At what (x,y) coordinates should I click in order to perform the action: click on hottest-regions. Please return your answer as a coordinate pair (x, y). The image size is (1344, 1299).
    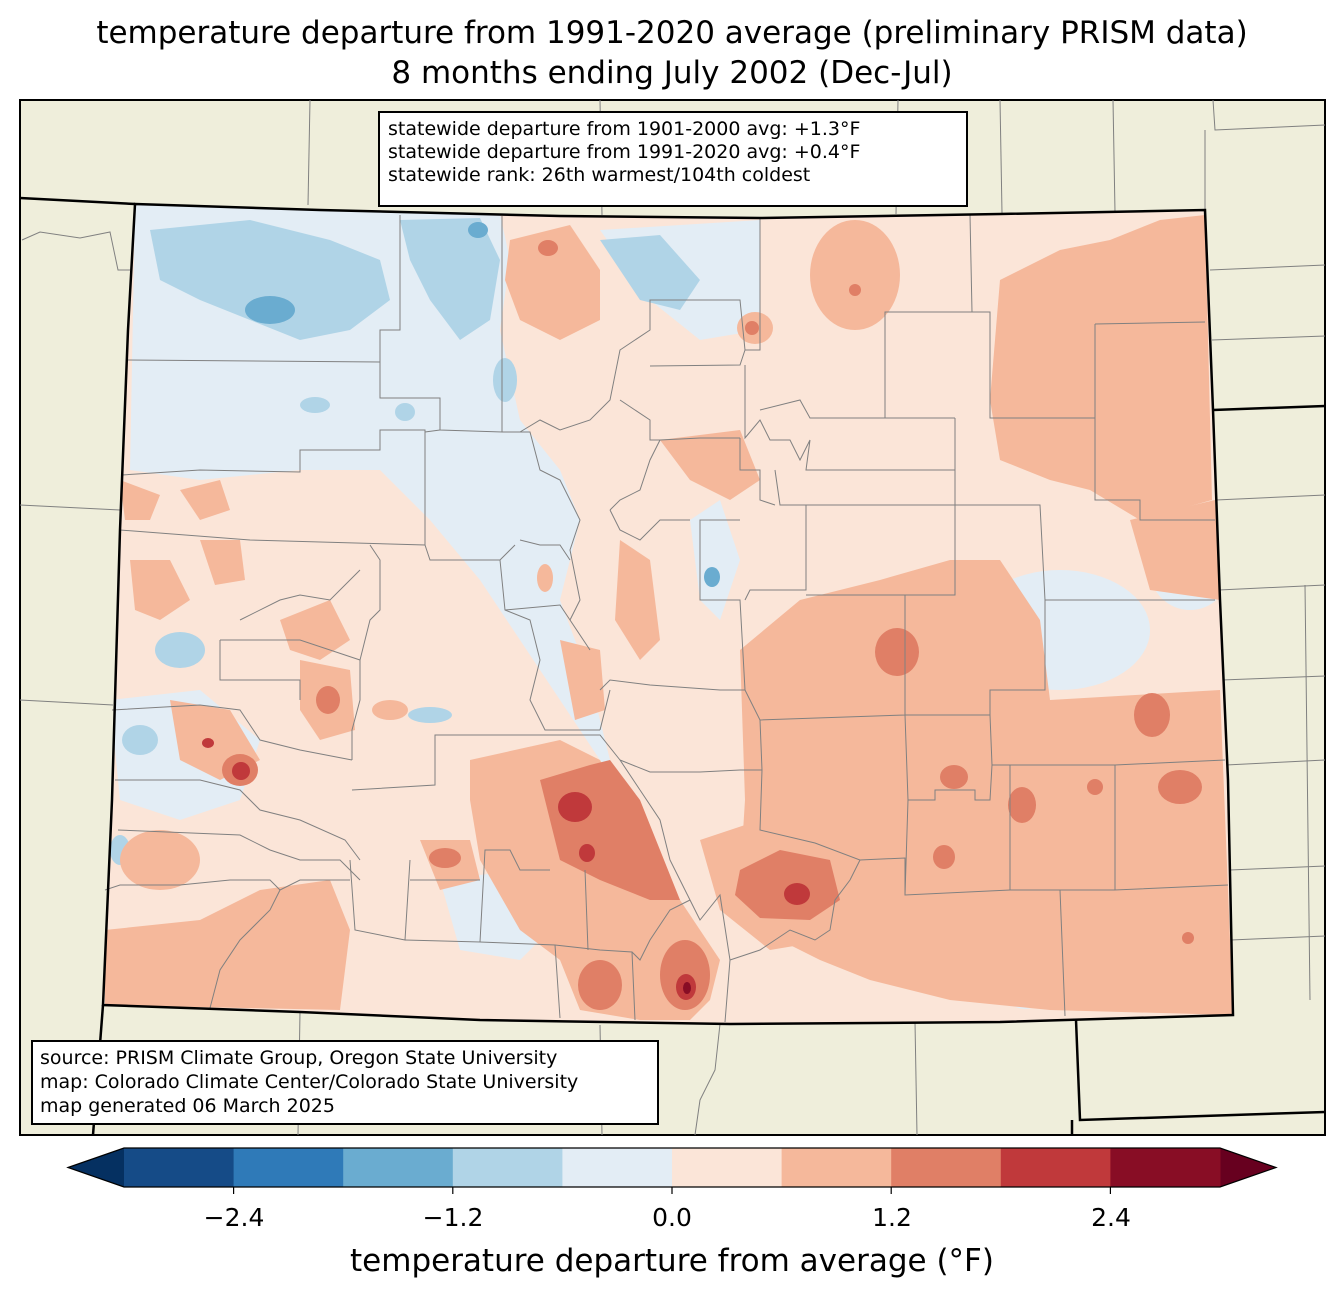
    Looking at the image, I should click on (506, 869).